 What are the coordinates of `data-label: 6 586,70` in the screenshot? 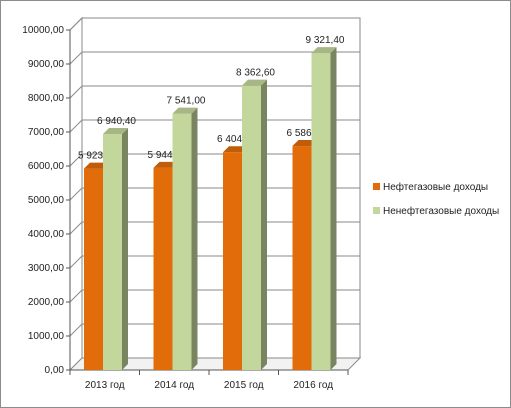 It's located at (306, 133).